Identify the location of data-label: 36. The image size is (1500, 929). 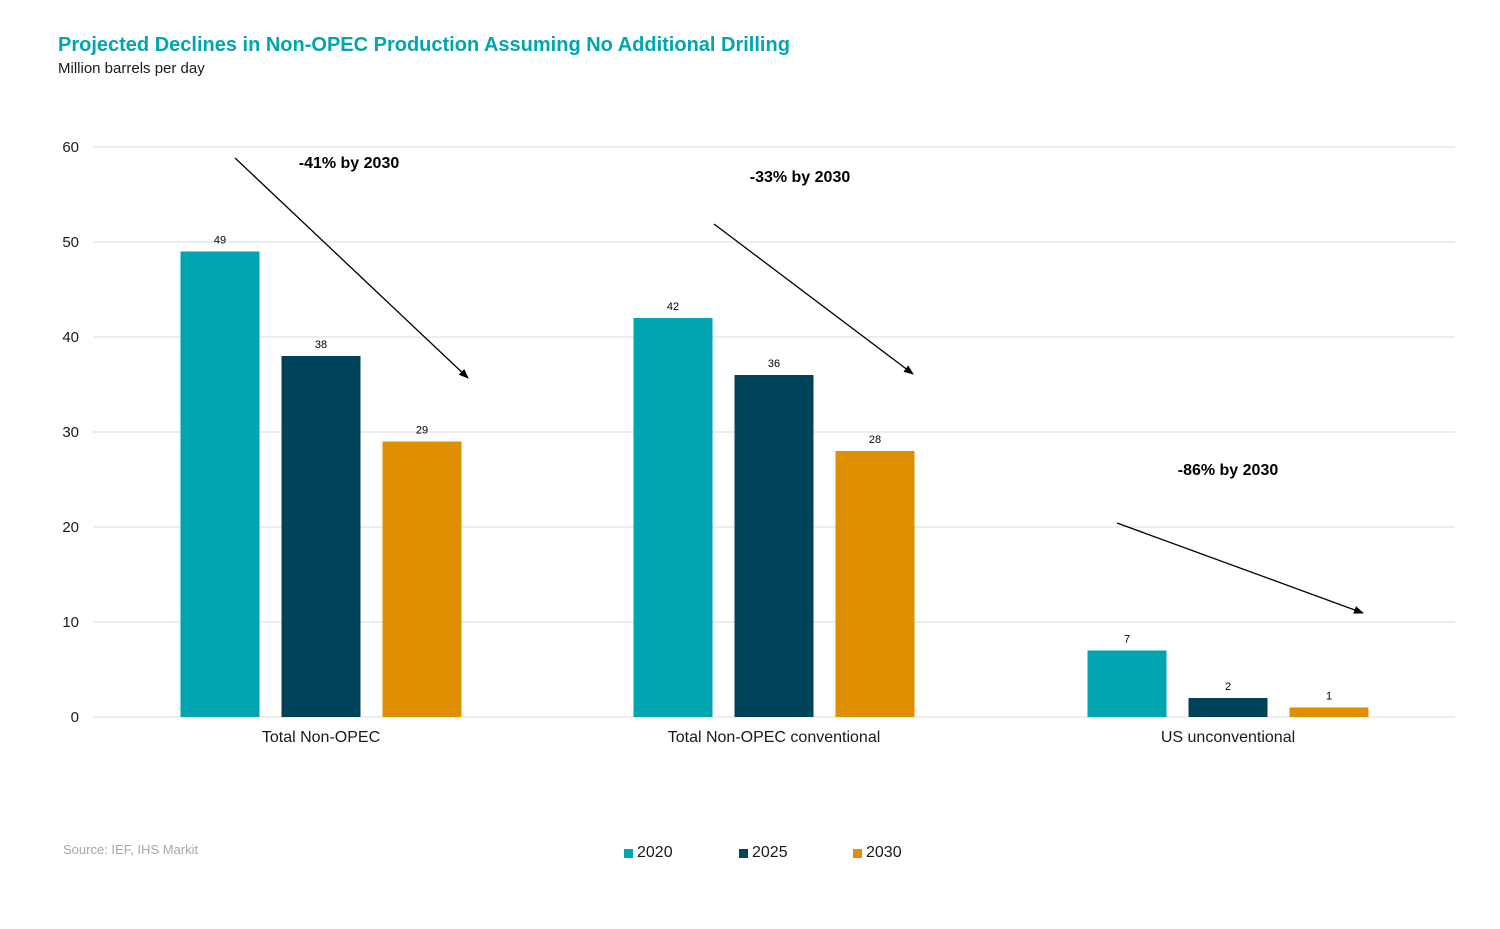
(774, 364).